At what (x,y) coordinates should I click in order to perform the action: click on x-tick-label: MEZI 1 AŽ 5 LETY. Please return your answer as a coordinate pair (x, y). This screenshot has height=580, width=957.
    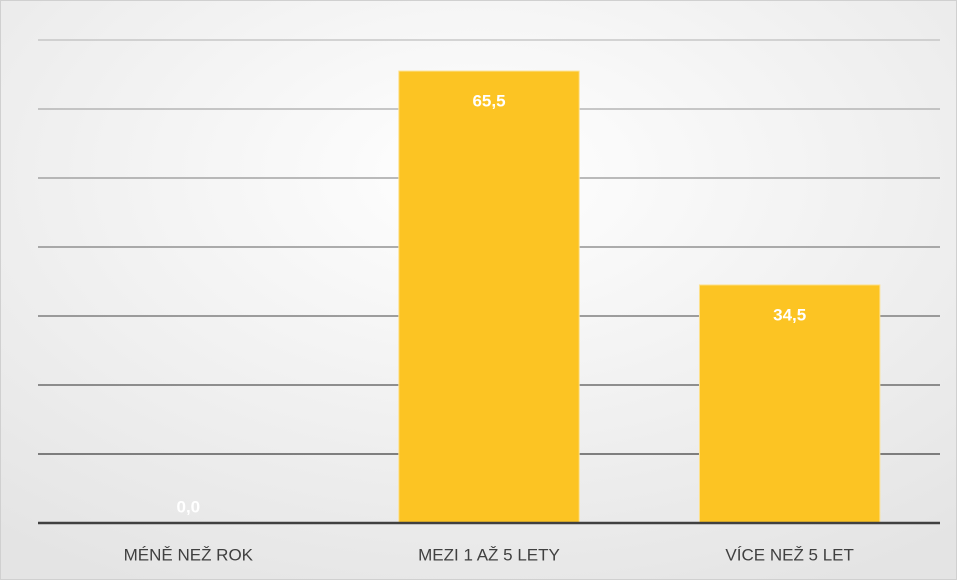
    Looking at the image, I should click on (489, 554).